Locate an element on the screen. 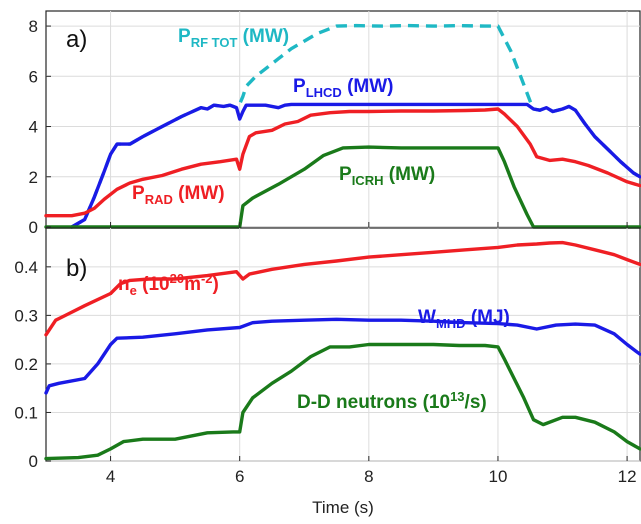 This screenshot has height=524, width=641. x-tick-label: 12 is located at coordinates (627, 476).